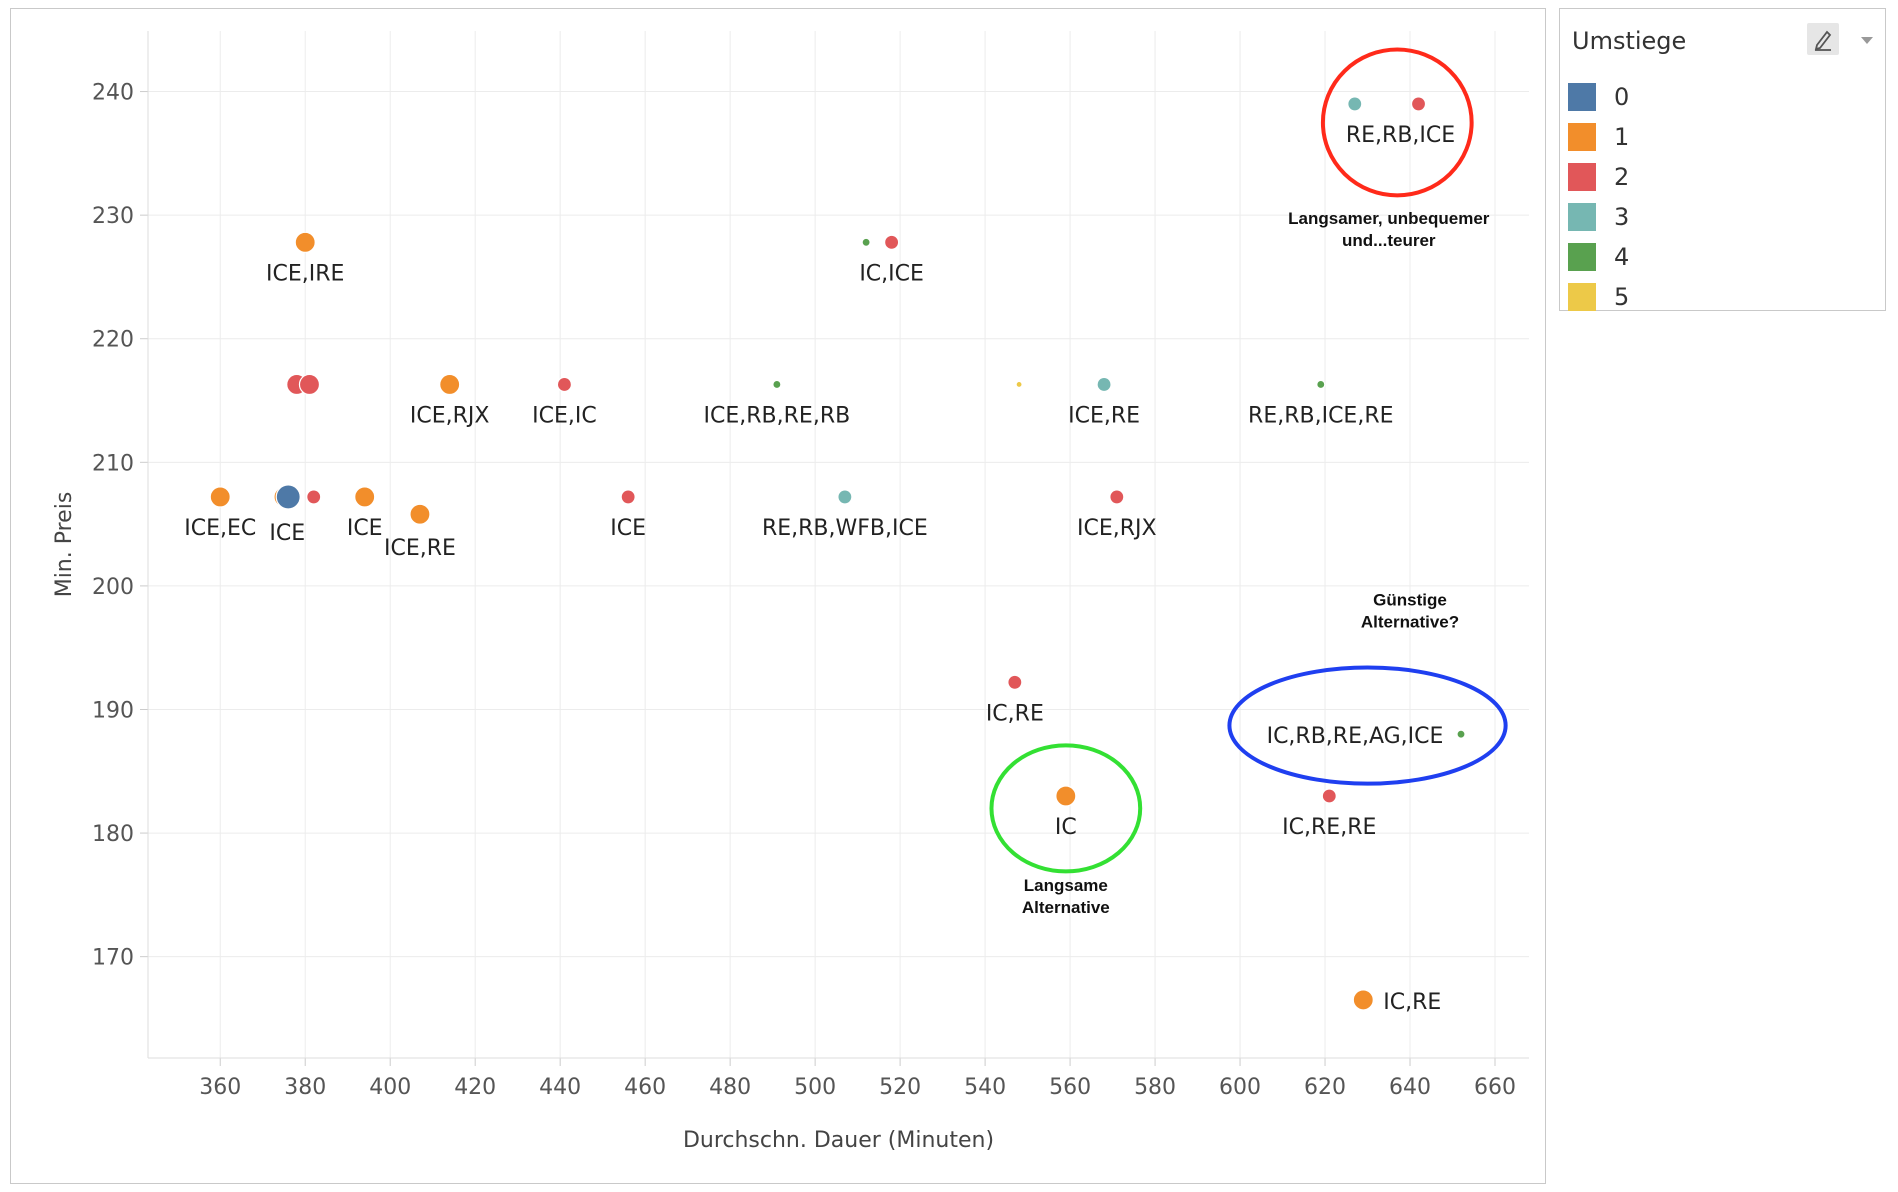 This screenshot has width=1898, height=1192. I want to click on legend-item-2: 2, so click(1718, 176).